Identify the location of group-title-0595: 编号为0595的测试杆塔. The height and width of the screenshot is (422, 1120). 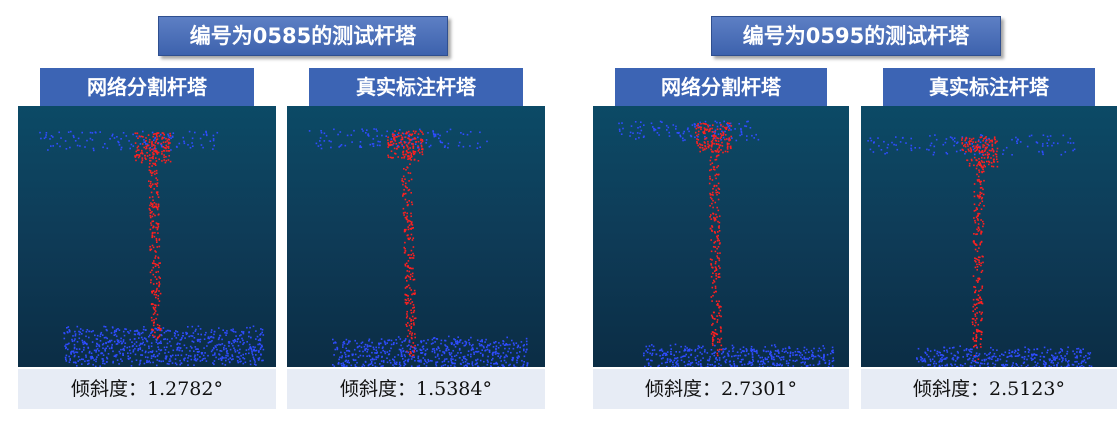
(856, 36).